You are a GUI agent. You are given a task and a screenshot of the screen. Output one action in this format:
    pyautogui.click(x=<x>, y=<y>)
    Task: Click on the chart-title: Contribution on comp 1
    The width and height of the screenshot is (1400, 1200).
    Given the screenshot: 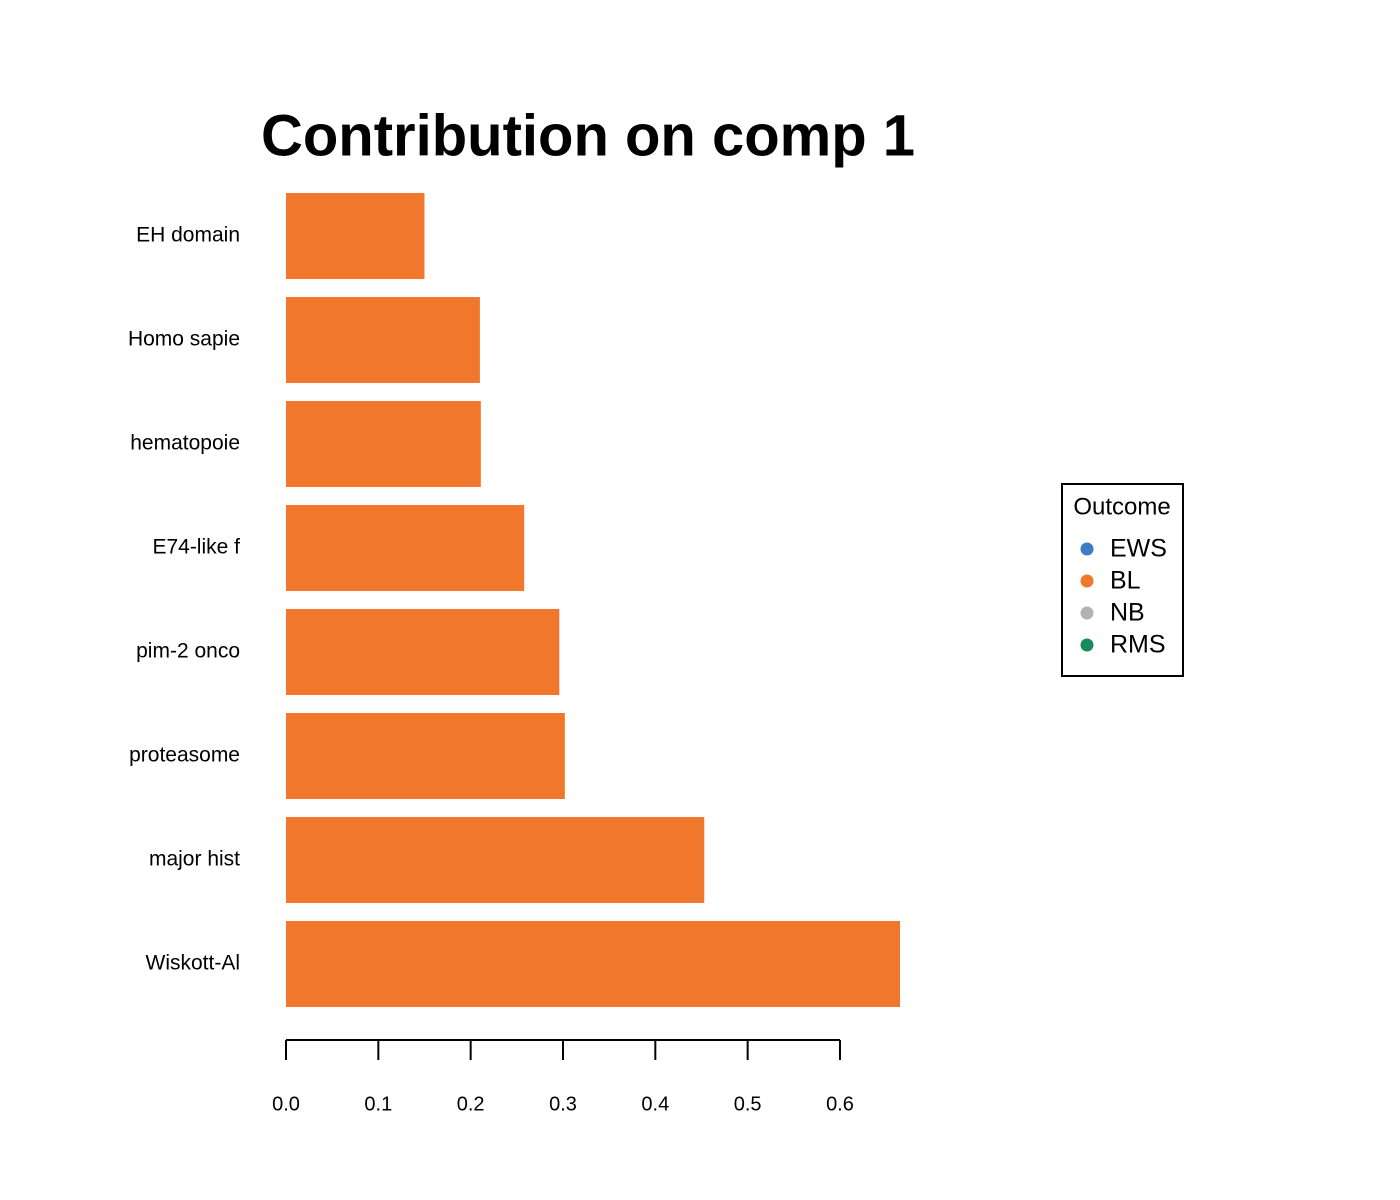 What is the action you would take?
    pyautogui.click(x=588, y=135)
    